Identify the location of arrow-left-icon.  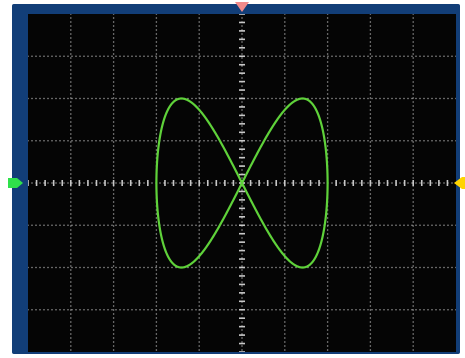
(459, 183).